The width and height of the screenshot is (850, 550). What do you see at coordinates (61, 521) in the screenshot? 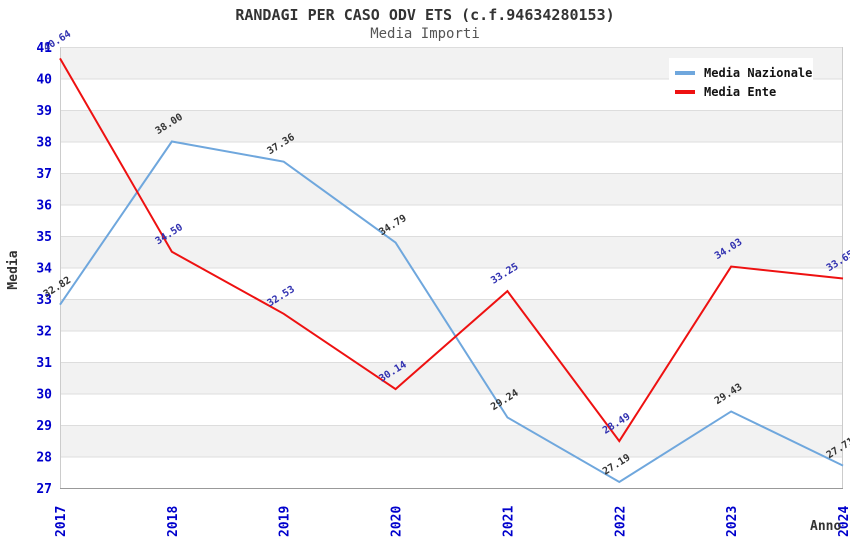
I see `x-tick-label: 2017` at bounding box center [61, 521].